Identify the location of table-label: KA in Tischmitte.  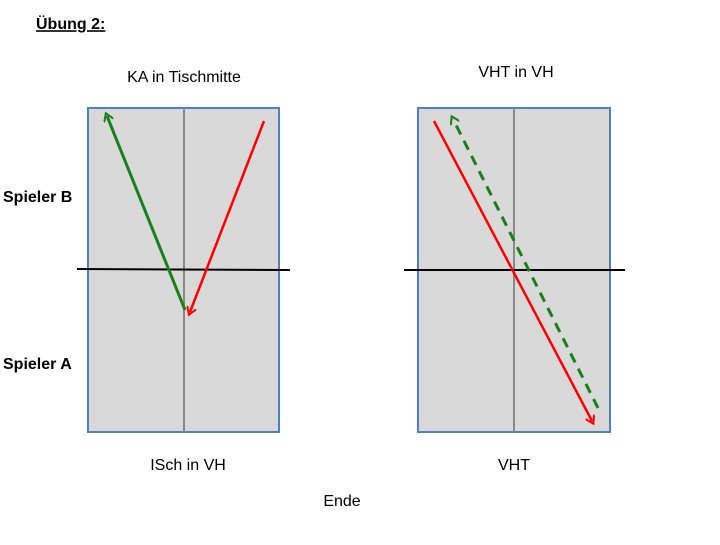
(184, 77).